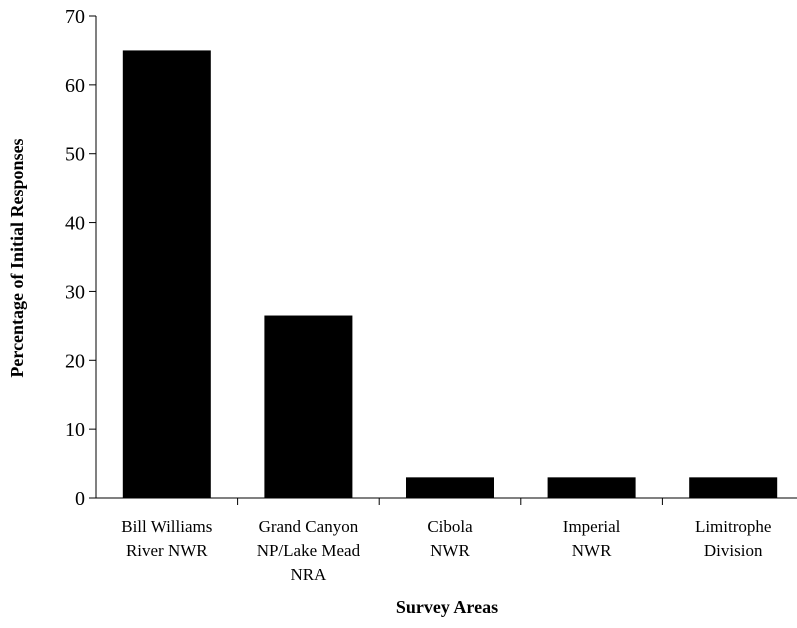 This screenshot has height=628, width=797. I want to click on x-category-label: Cibola NWR, so click(450, 538).